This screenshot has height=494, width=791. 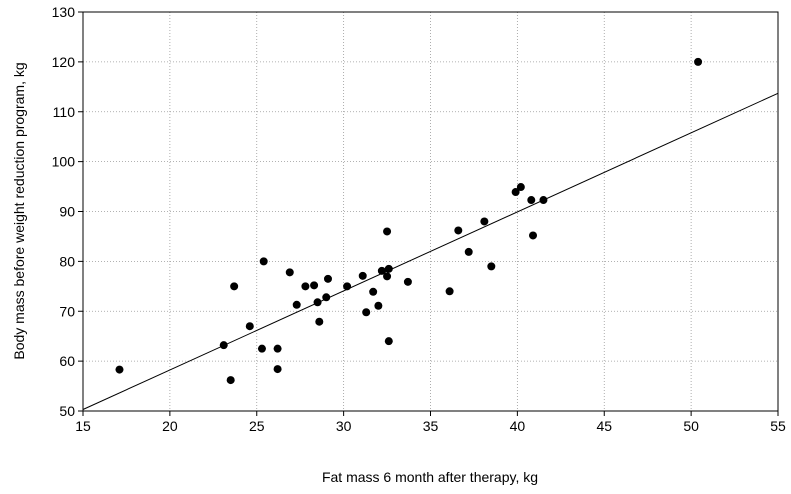 What do you see at coordinates (67, 361) in the screenshot?
I see `y-tick-label: 60` at bounding box center [67, 361].